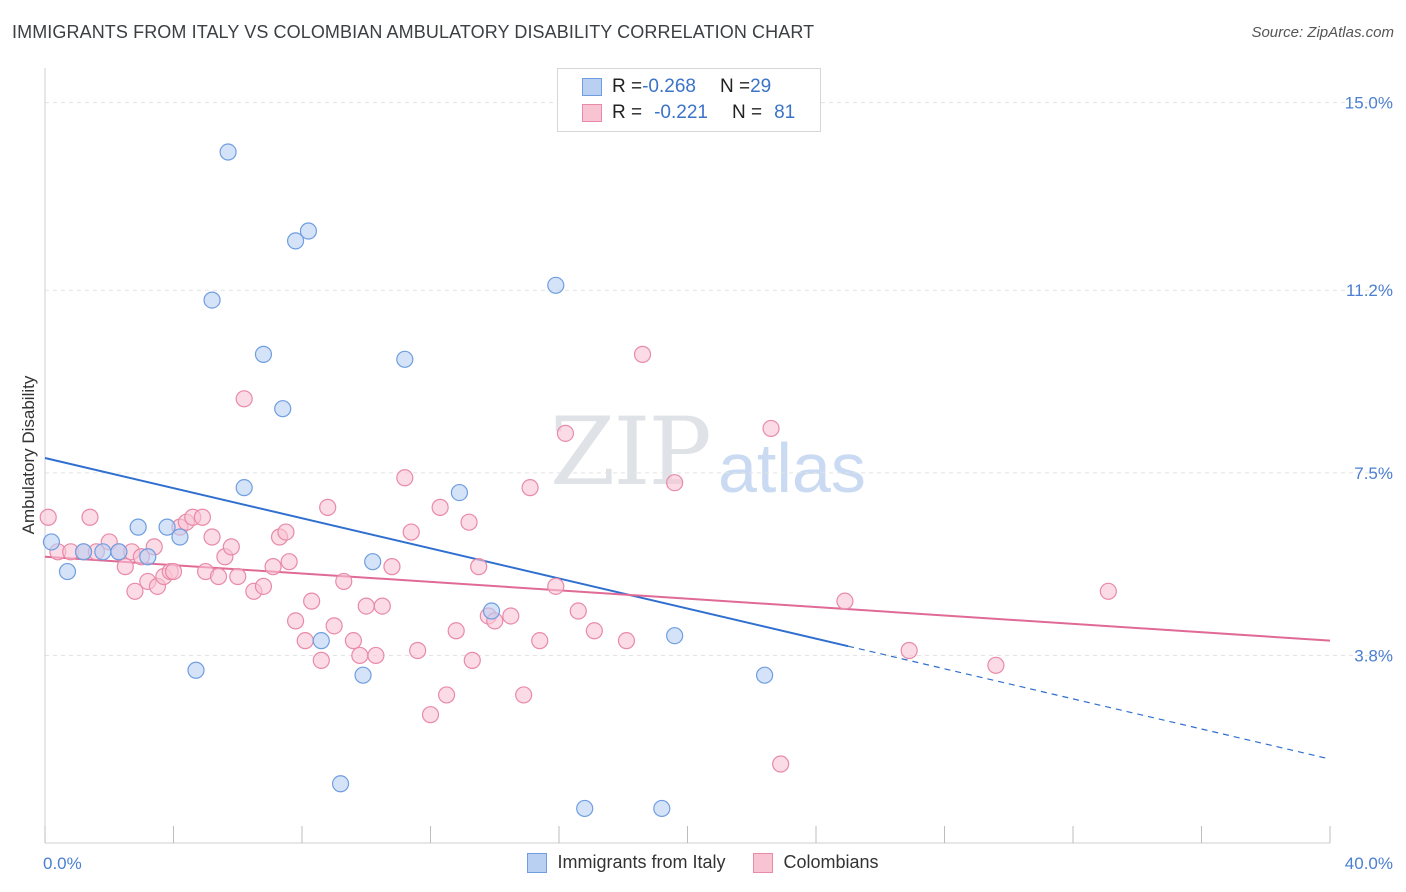 Image resolution: width=1406 pixels, height=892 pixels. I want to click on legend-row-italy: R = -0.268 N = 29, so click(676, 87).